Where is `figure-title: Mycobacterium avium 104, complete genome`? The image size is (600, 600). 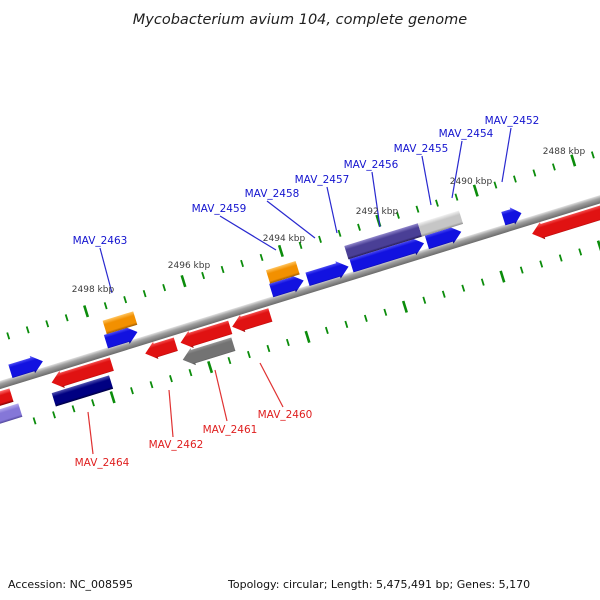
figure-title: Mycobacterium avium 104, complete genome is located at coordinates (300, 20).